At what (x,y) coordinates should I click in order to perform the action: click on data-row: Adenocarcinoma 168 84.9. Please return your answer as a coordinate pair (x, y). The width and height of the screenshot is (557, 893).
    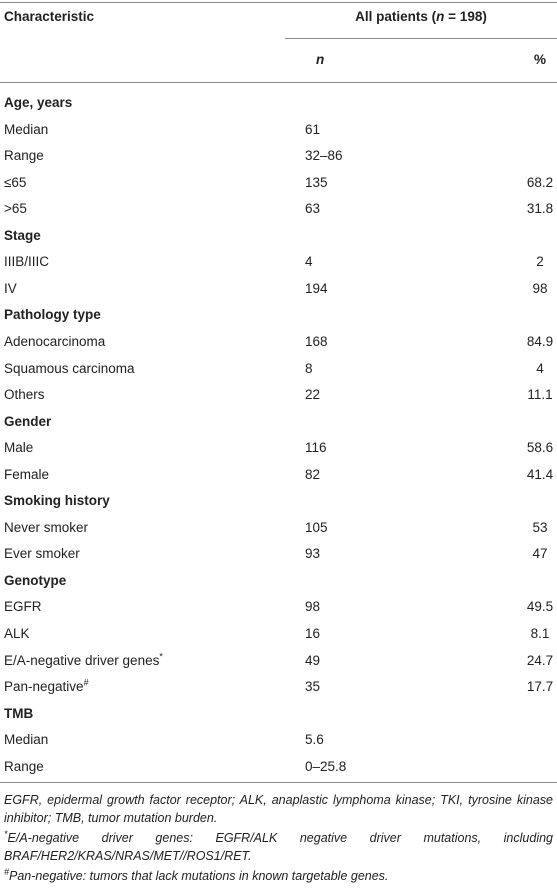
    Looking at the image, I should click on (278, 342).